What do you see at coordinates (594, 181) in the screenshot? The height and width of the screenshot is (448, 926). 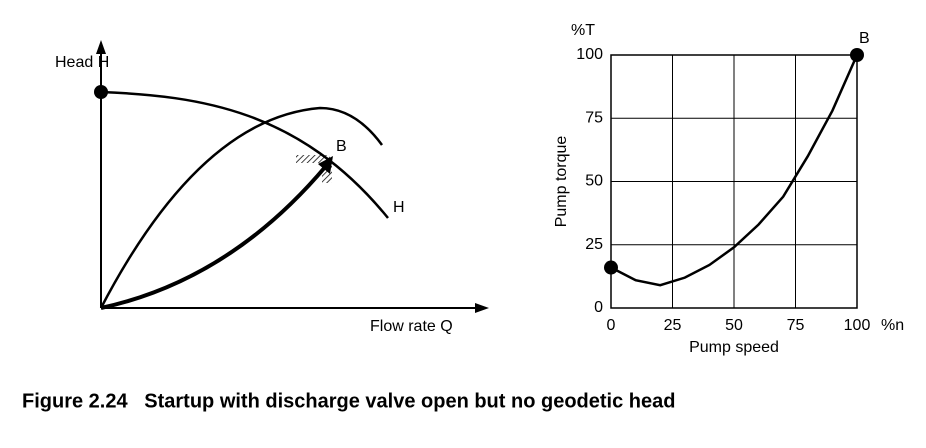 I see `y-tick-label: 50` at bounding box center [594, 181].